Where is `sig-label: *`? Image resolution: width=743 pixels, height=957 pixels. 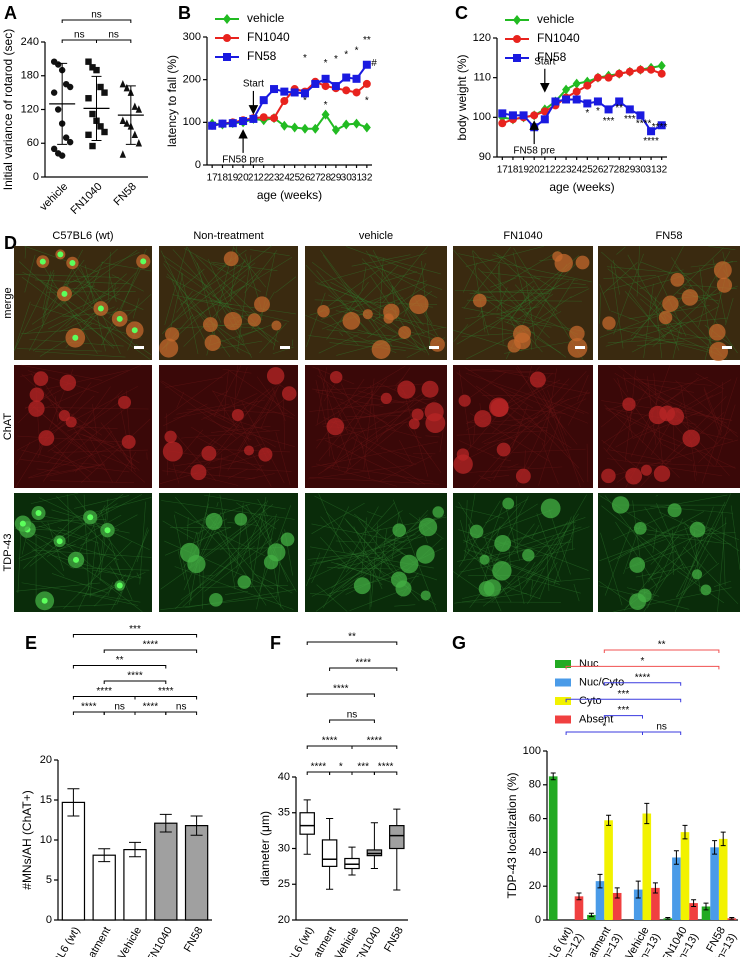 sig-label: * is located at coordinates (357, 50).